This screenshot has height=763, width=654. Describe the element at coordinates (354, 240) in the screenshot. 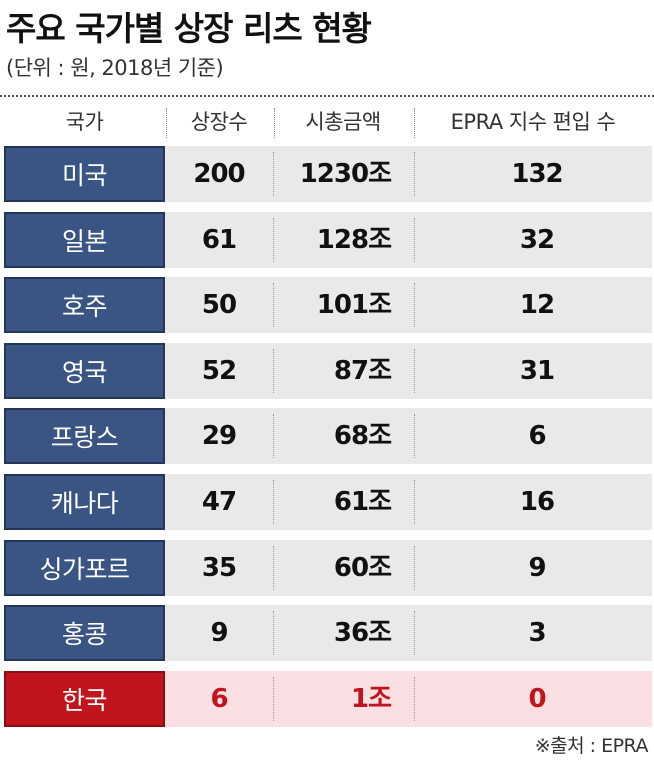

I see `market-cap-cell: 128조` at that location.